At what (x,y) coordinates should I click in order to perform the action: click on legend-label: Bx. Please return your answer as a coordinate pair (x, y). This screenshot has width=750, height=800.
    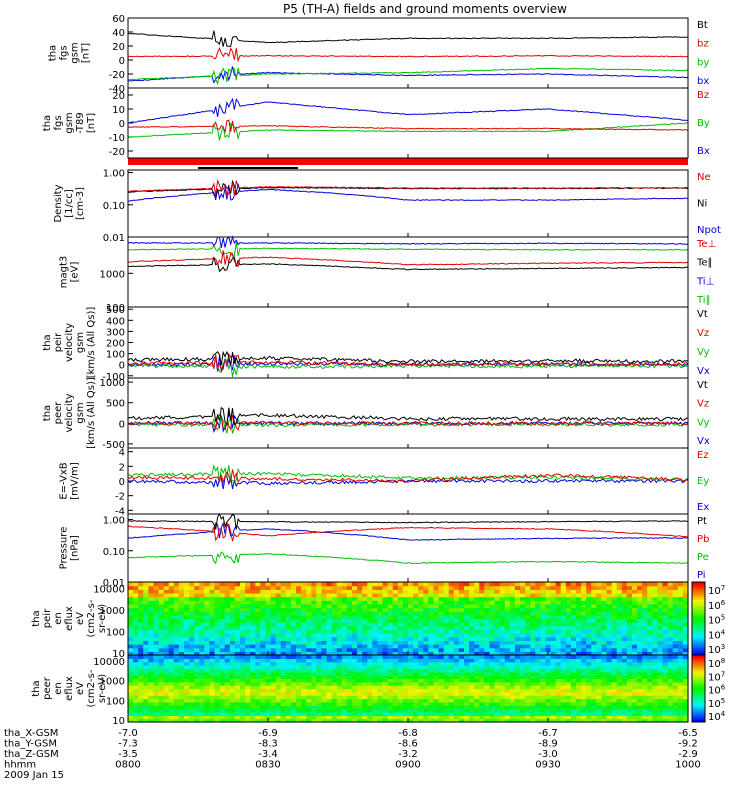
    Looking at the image, I should click on (703, 151).